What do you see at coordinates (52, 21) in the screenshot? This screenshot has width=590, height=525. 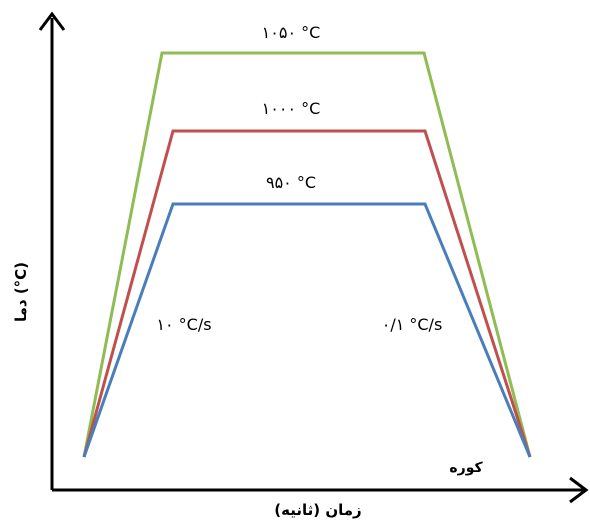 I see `y-axis-arrow-icon` at bounding box center [52, 21].